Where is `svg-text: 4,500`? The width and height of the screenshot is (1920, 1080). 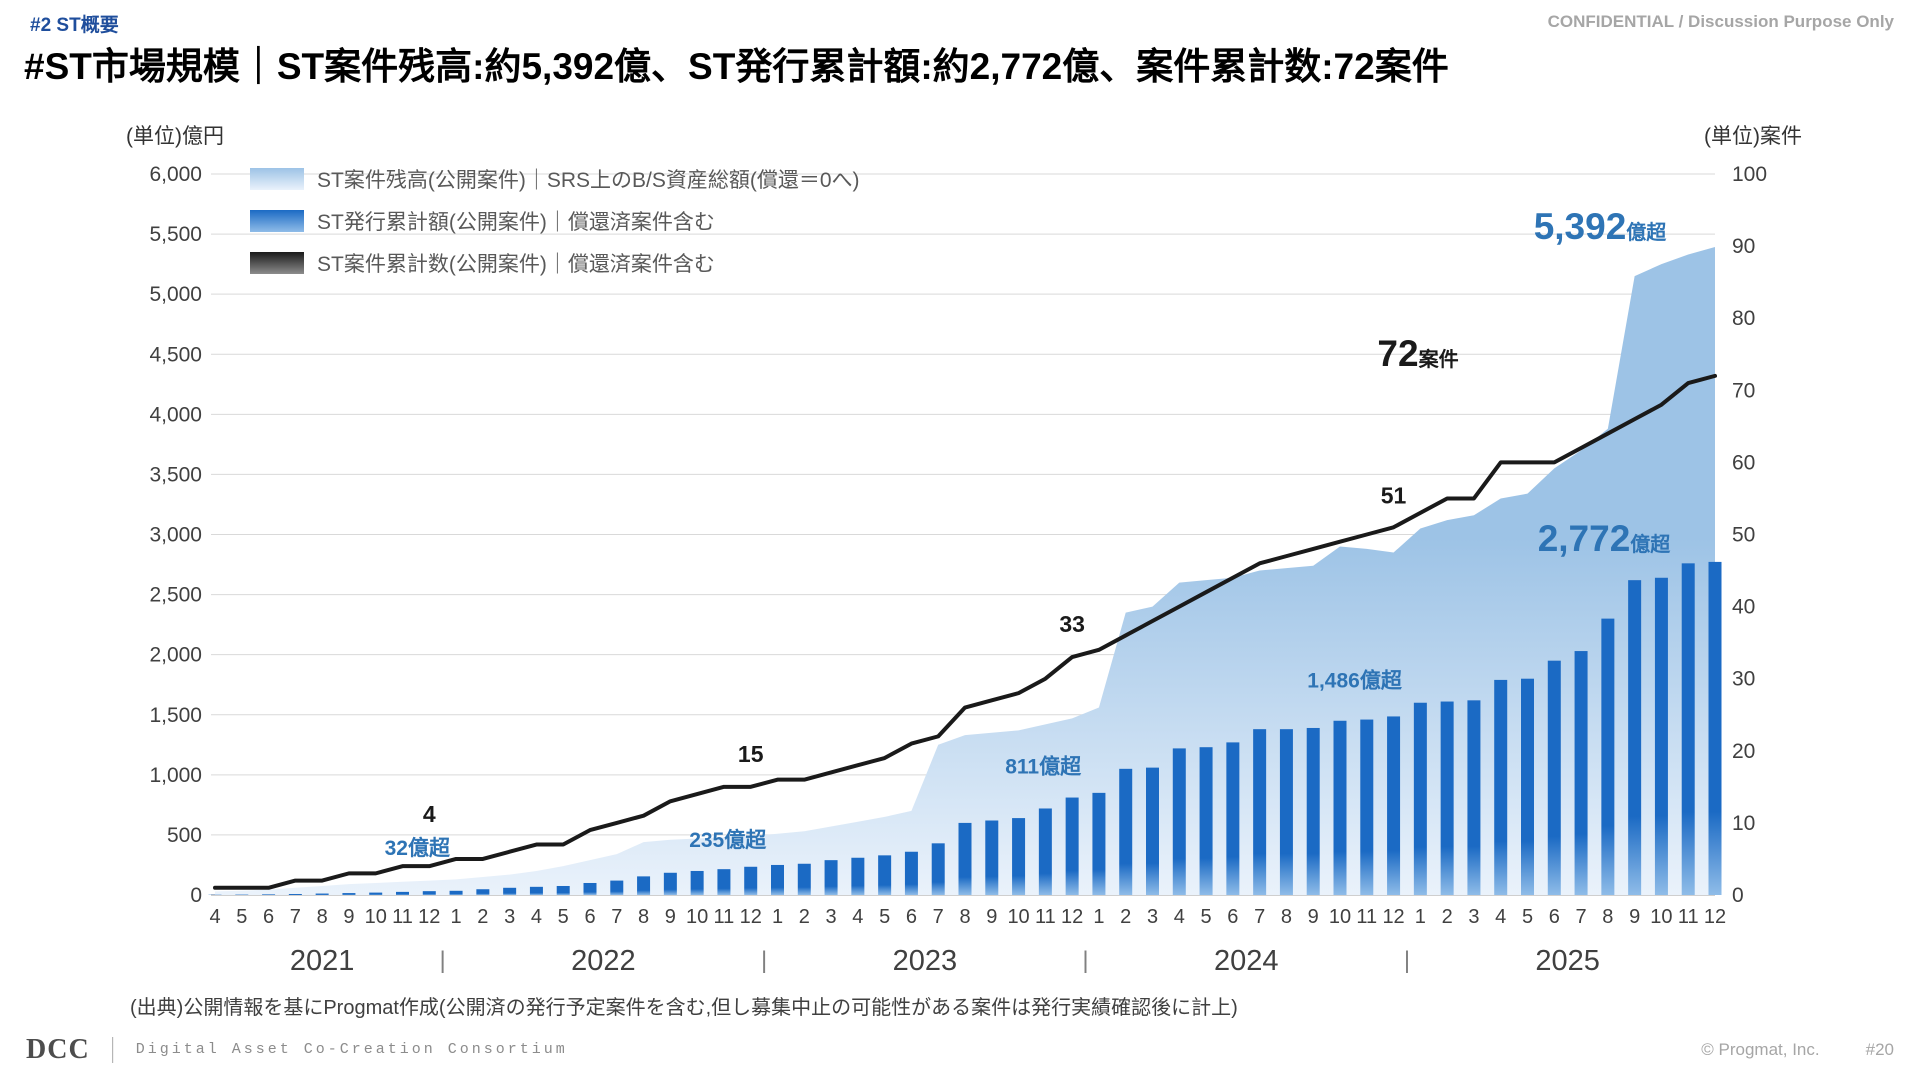
svg-text: 4,500 is located at coordinates (175, 354).